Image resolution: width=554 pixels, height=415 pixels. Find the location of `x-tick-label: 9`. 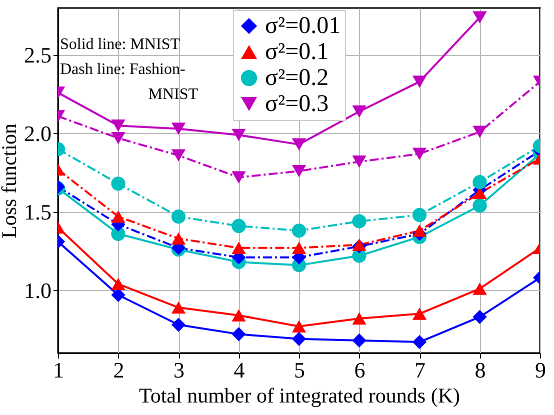

x-tick-label: 9 is located at coordinates (540, 370).